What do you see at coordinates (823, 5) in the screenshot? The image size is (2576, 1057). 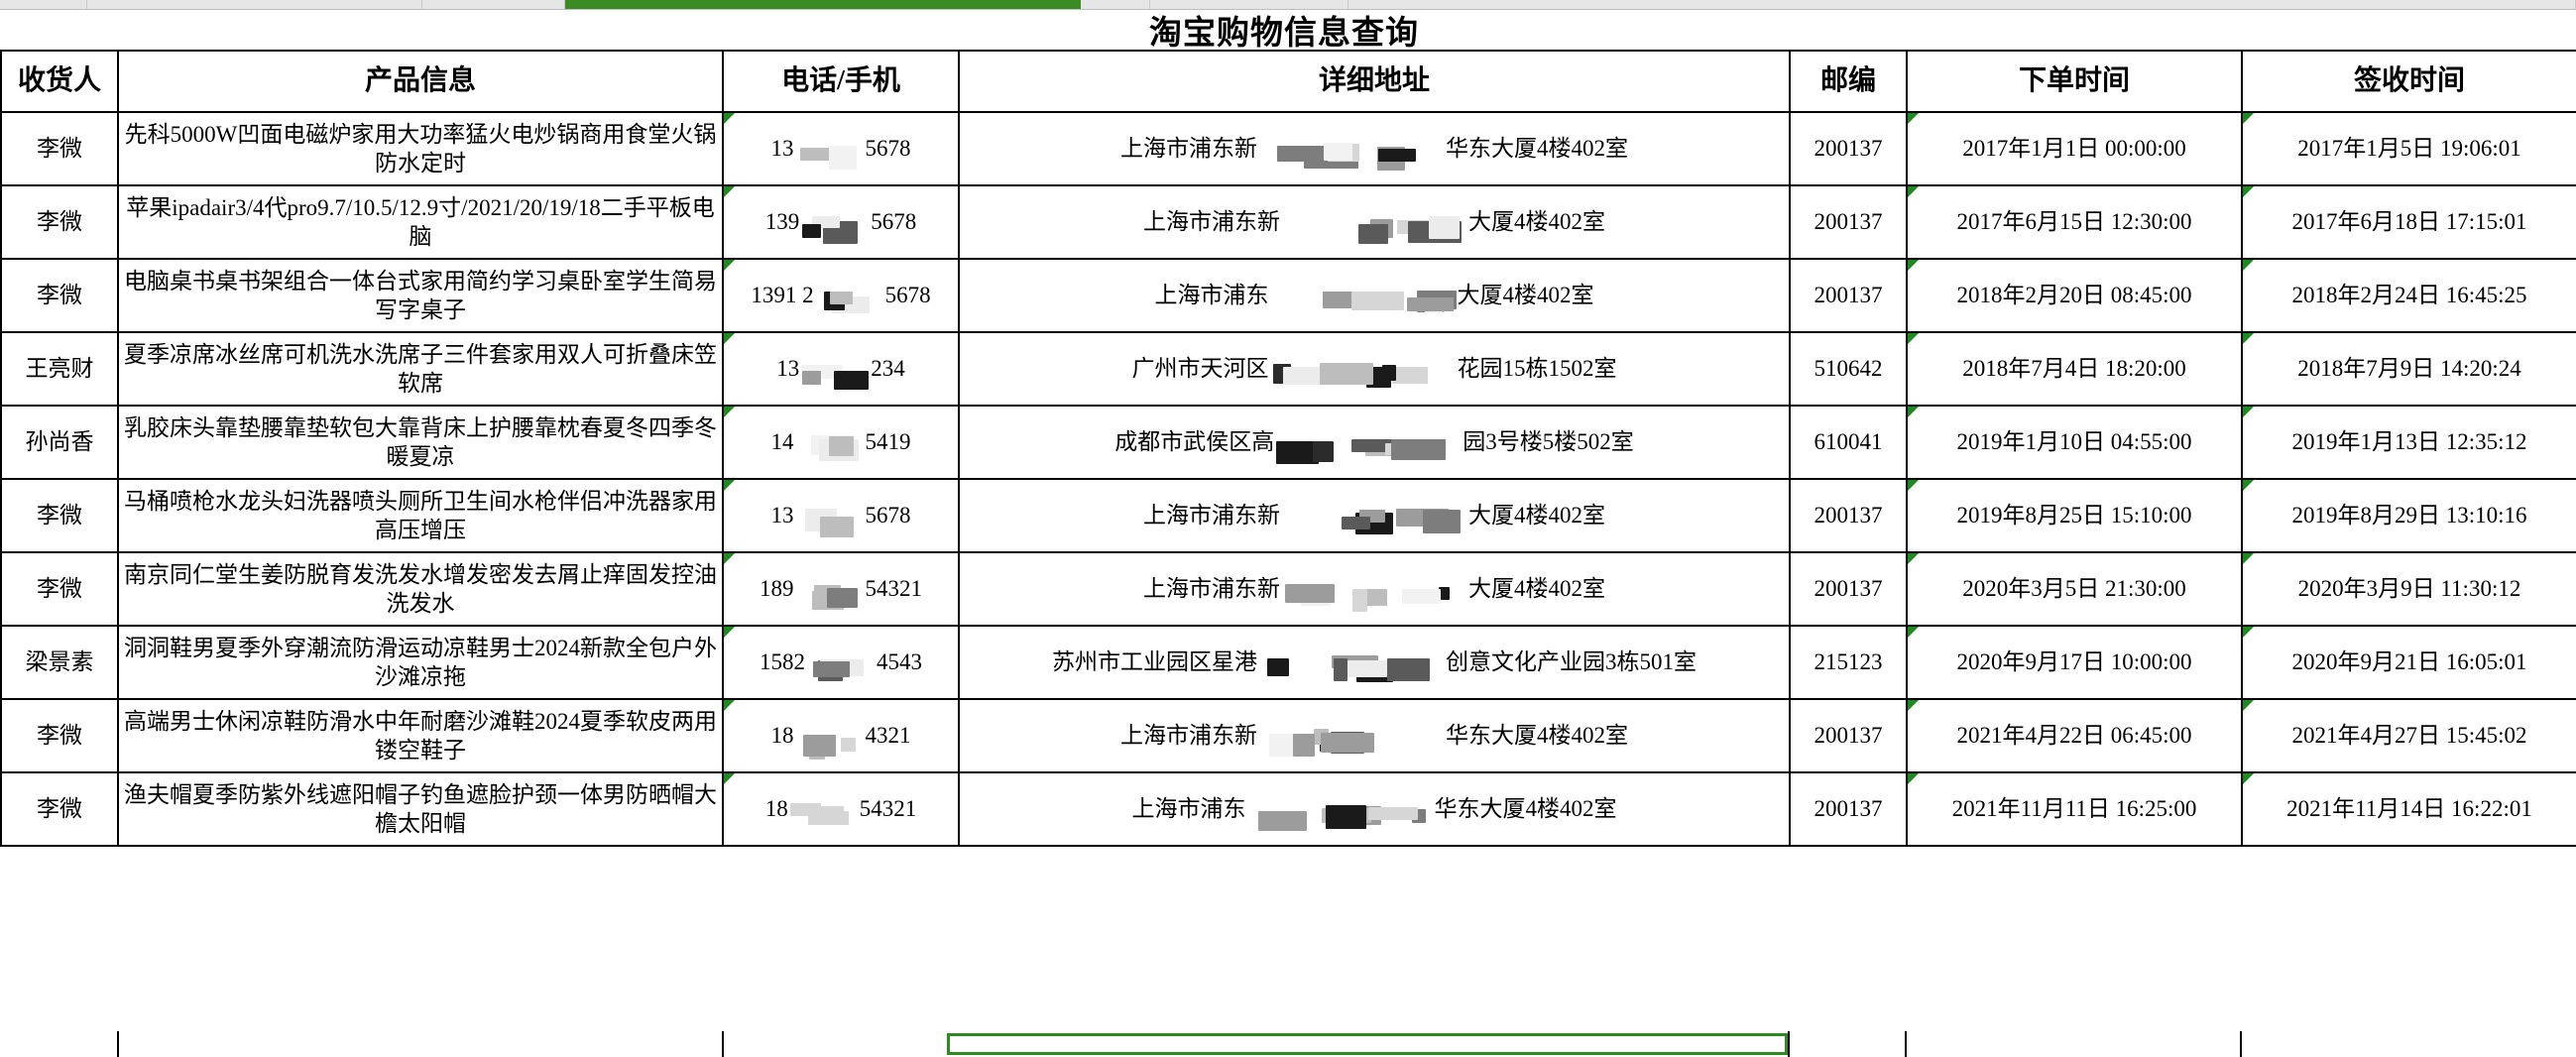 I see `column-header-segment-selected` at bounding box center [823, 5].